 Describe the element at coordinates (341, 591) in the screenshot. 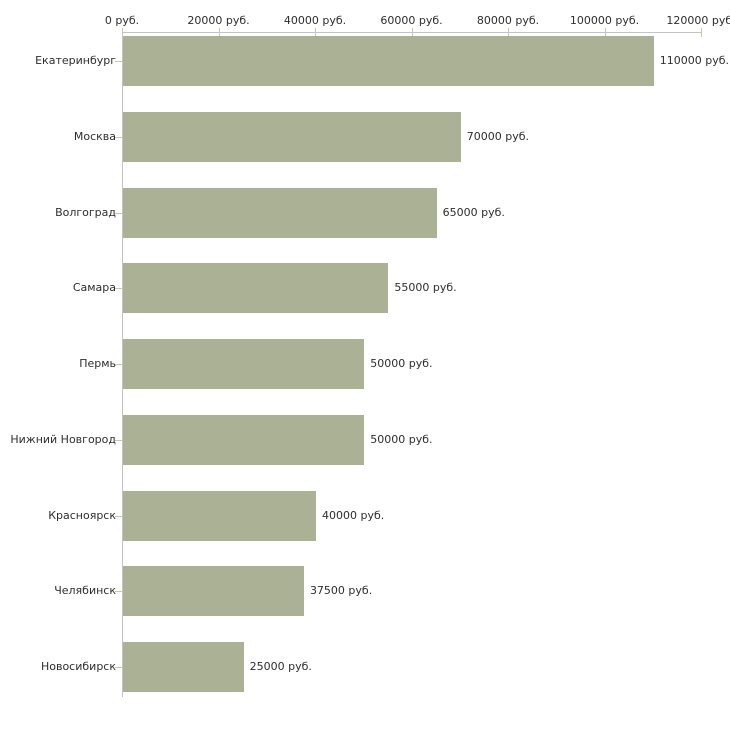

I see `bar-value-label: 37500 руб.` at that location.